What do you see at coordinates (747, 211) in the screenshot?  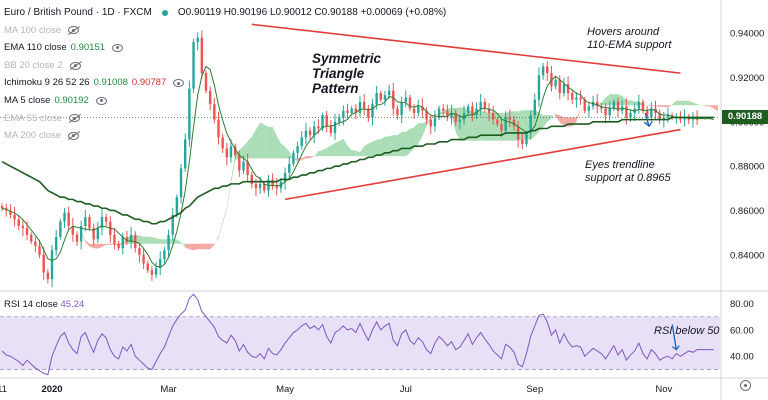 I see `price-tick-label: 0.86000` at bounding box center [747, 211].